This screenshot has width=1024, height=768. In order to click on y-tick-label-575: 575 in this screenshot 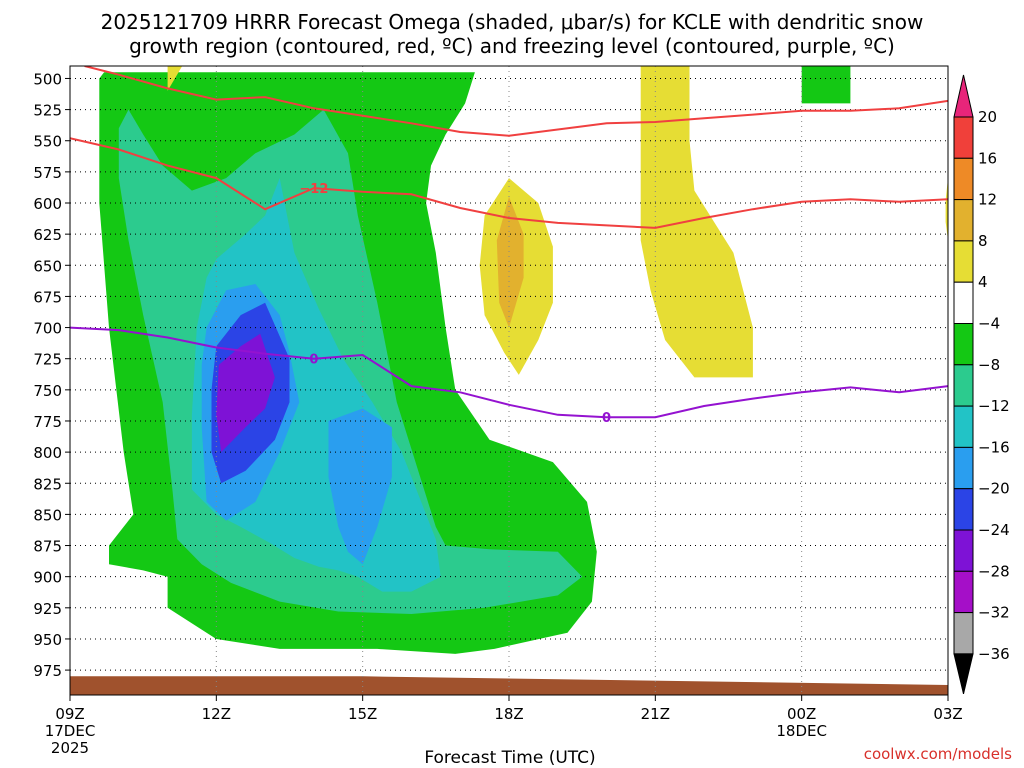, I will do `click(47, 173)`.